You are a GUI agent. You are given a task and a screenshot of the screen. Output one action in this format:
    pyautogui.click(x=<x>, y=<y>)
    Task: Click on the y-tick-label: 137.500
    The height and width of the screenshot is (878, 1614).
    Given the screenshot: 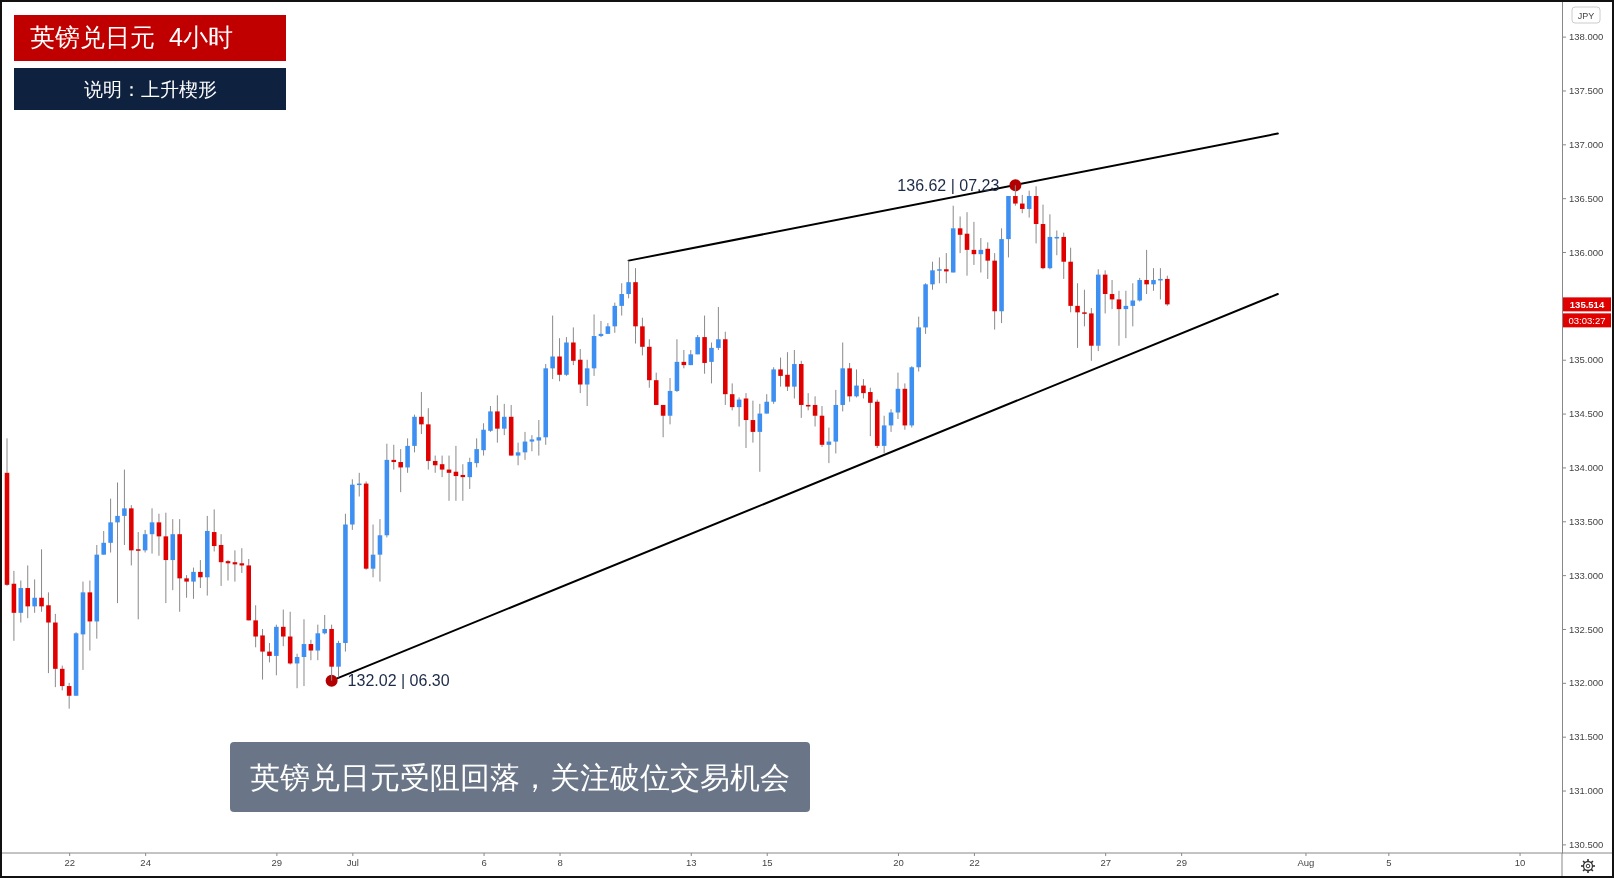 What is the action you would take?
    pyautogui.click(x=1586, y=91)
    